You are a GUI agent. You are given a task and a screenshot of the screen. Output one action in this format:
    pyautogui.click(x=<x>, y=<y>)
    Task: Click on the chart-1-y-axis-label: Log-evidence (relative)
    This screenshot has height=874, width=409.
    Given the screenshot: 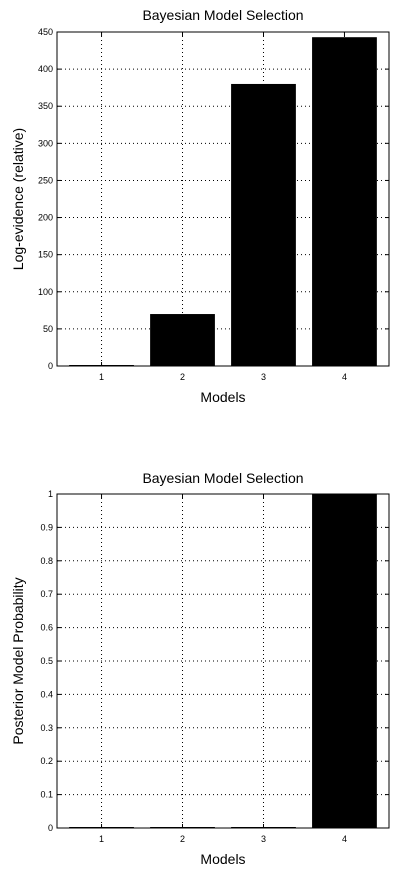 What is the action you would take?
    pyautogui.click(x=18, y=199)
    